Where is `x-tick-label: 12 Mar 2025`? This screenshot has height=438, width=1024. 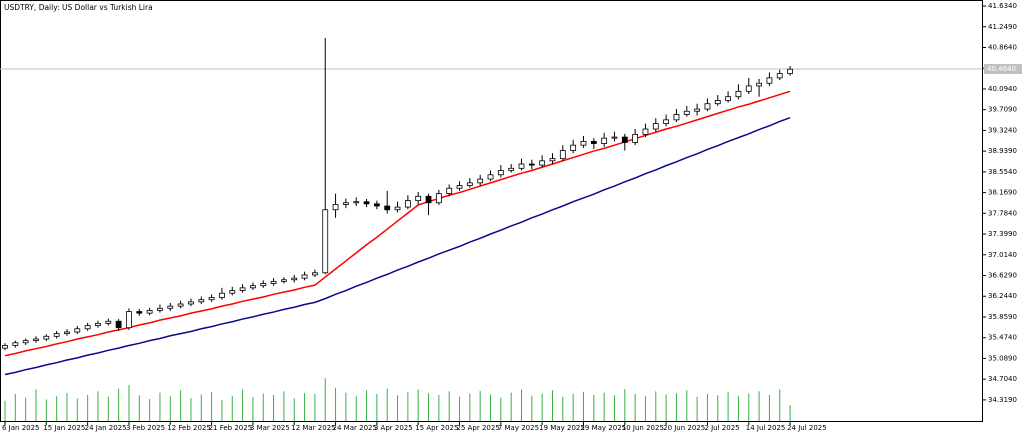
x-tick-label: 12 Mar 2025 is located at coordinates (313, 428).